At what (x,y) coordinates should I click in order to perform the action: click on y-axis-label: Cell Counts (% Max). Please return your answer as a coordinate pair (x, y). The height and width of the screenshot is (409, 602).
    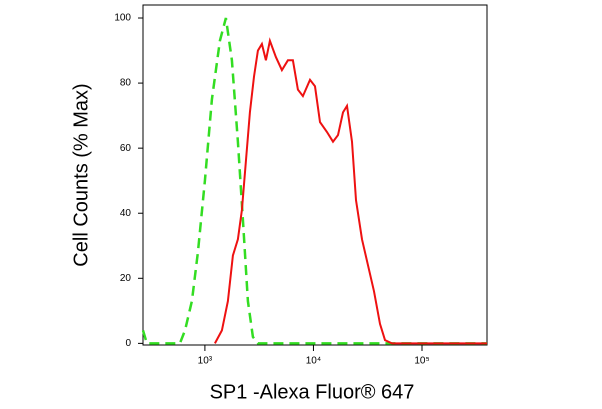
    Looking at the image, I should click on (81, 174).